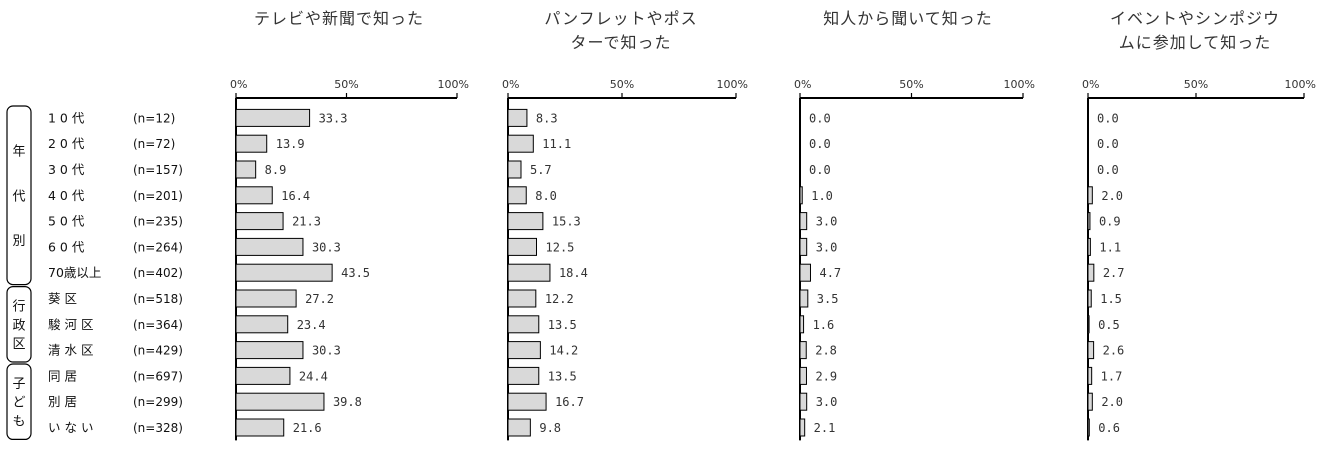 The height and width of the screenshot is (455, 1325). What do you see at coordinates (18, 152) in the screenshot?
I see `group-label-char: 年` at bounding box center [18, 152].